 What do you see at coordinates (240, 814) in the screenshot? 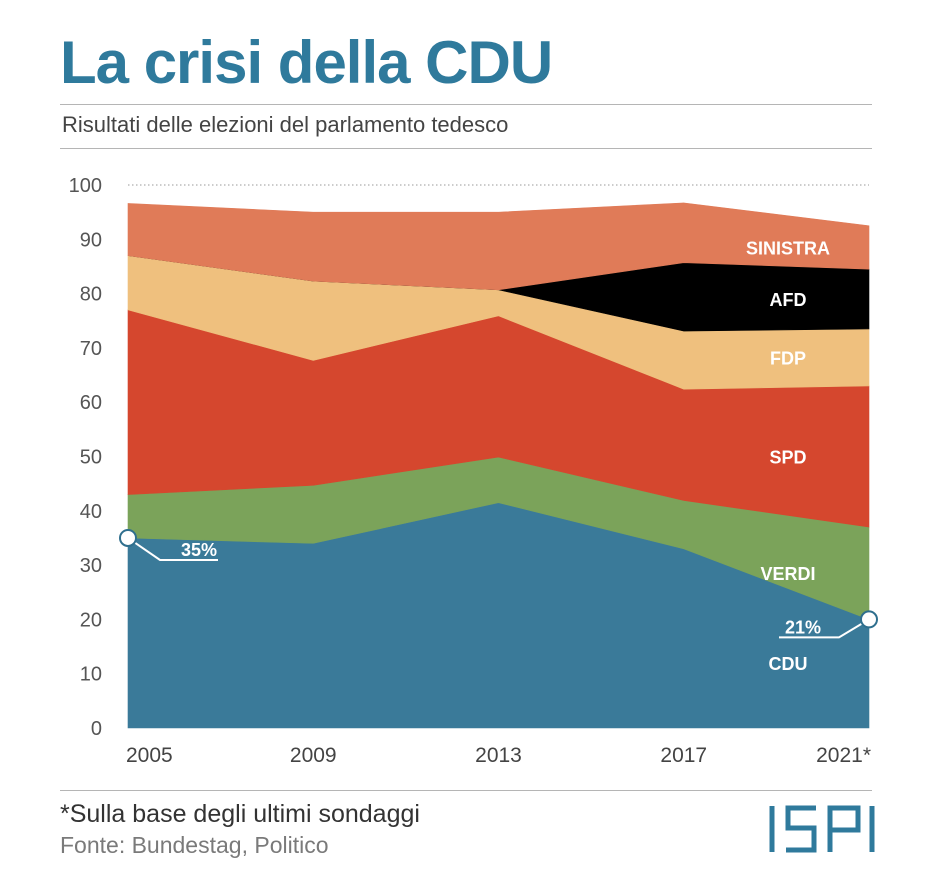
I see `footnote: *Sulla base degli ultimi sondaggi` at bounding box center [240, 814].